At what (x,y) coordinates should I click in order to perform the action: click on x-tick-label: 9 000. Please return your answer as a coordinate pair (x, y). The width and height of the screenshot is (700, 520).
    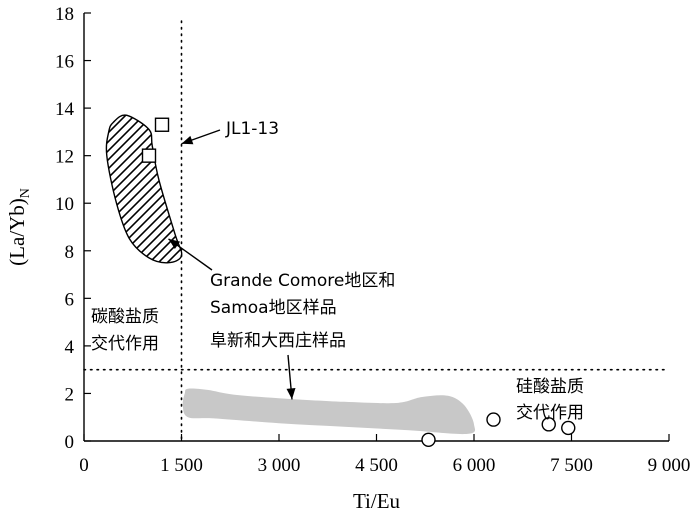
    Looking at the image, I should click on (669, 465).